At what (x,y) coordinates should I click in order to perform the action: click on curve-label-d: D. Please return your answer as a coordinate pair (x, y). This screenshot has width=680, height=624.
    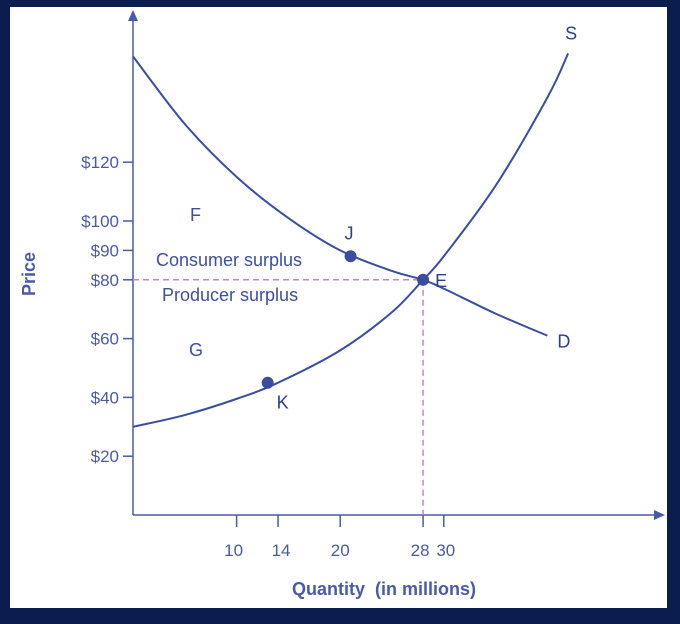
    Looking at the image, I should click on (563, 342).